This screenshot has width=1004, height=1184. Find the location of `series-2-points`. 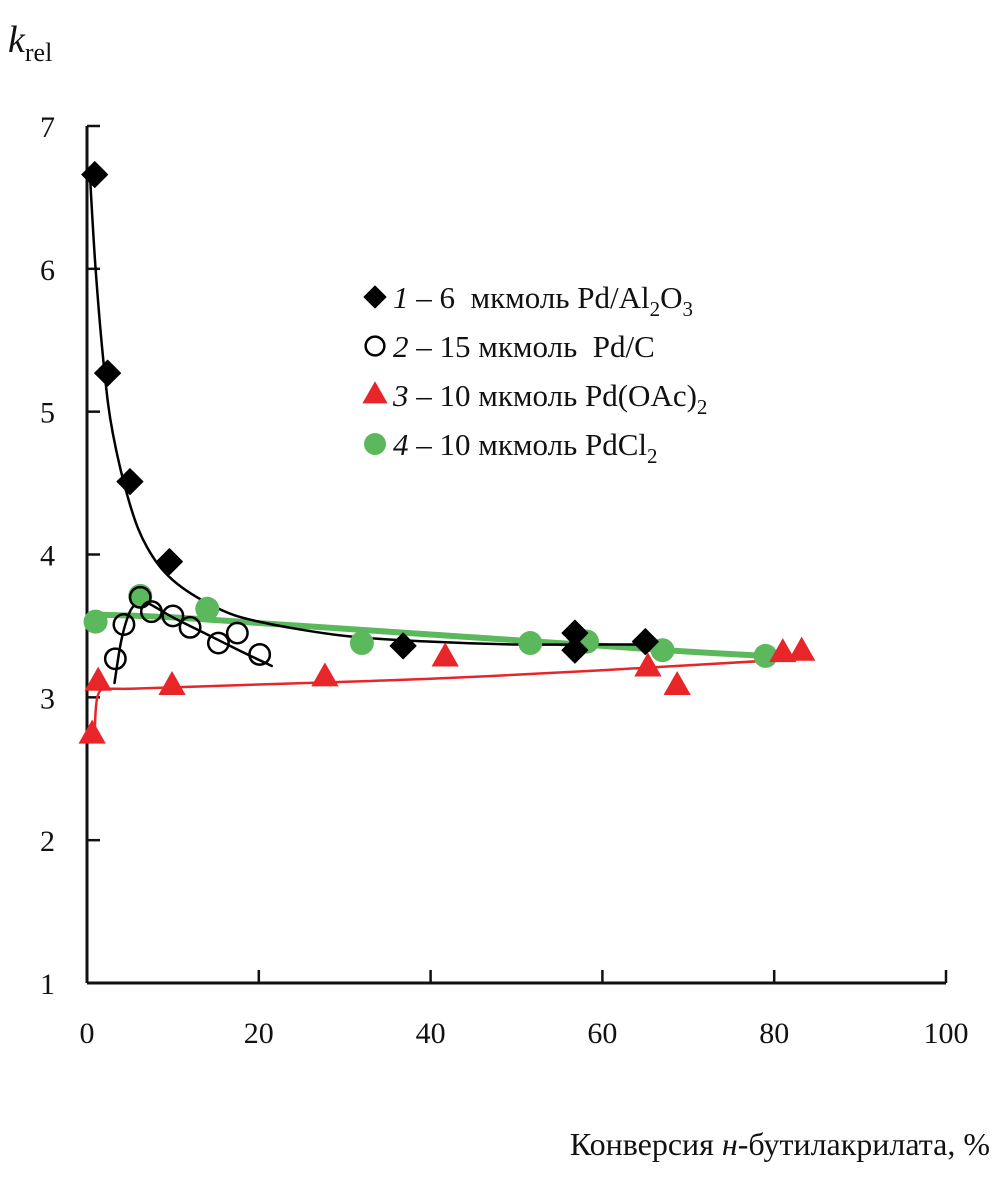

series-2-points is located at coordinates (187, 628).